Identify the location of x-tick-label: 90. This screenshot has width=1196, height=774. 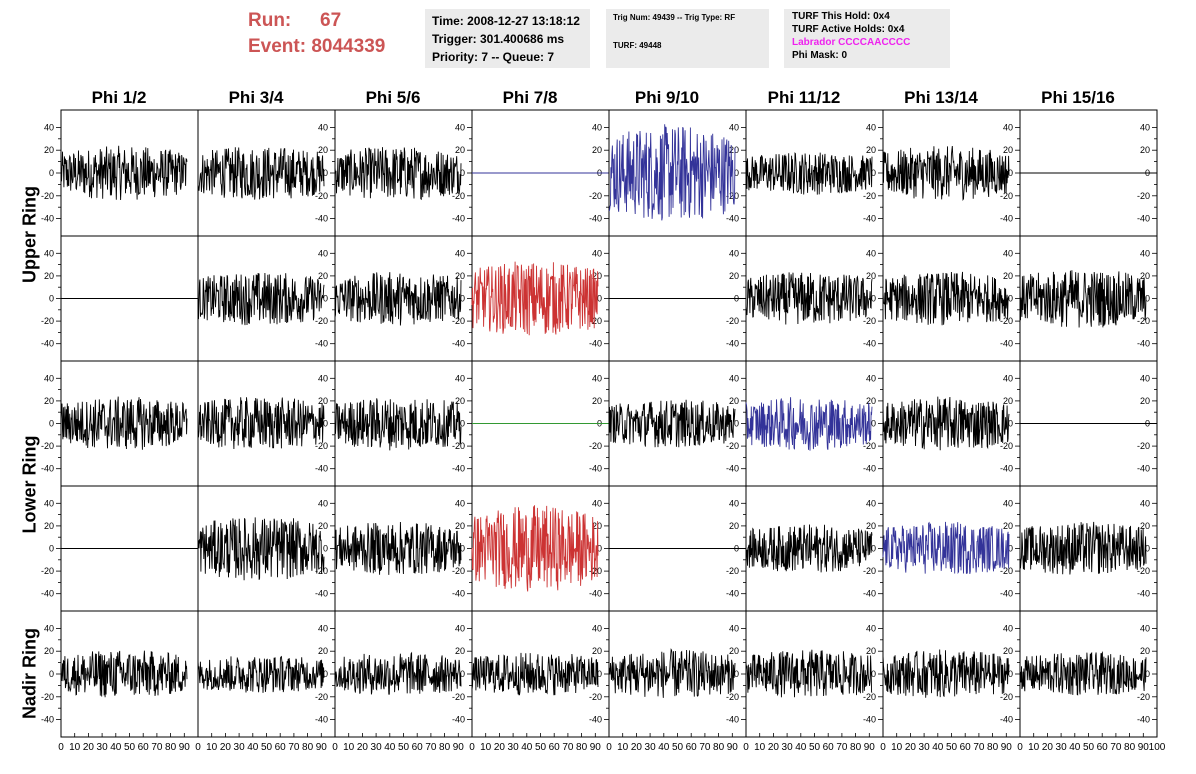
(870, 747).